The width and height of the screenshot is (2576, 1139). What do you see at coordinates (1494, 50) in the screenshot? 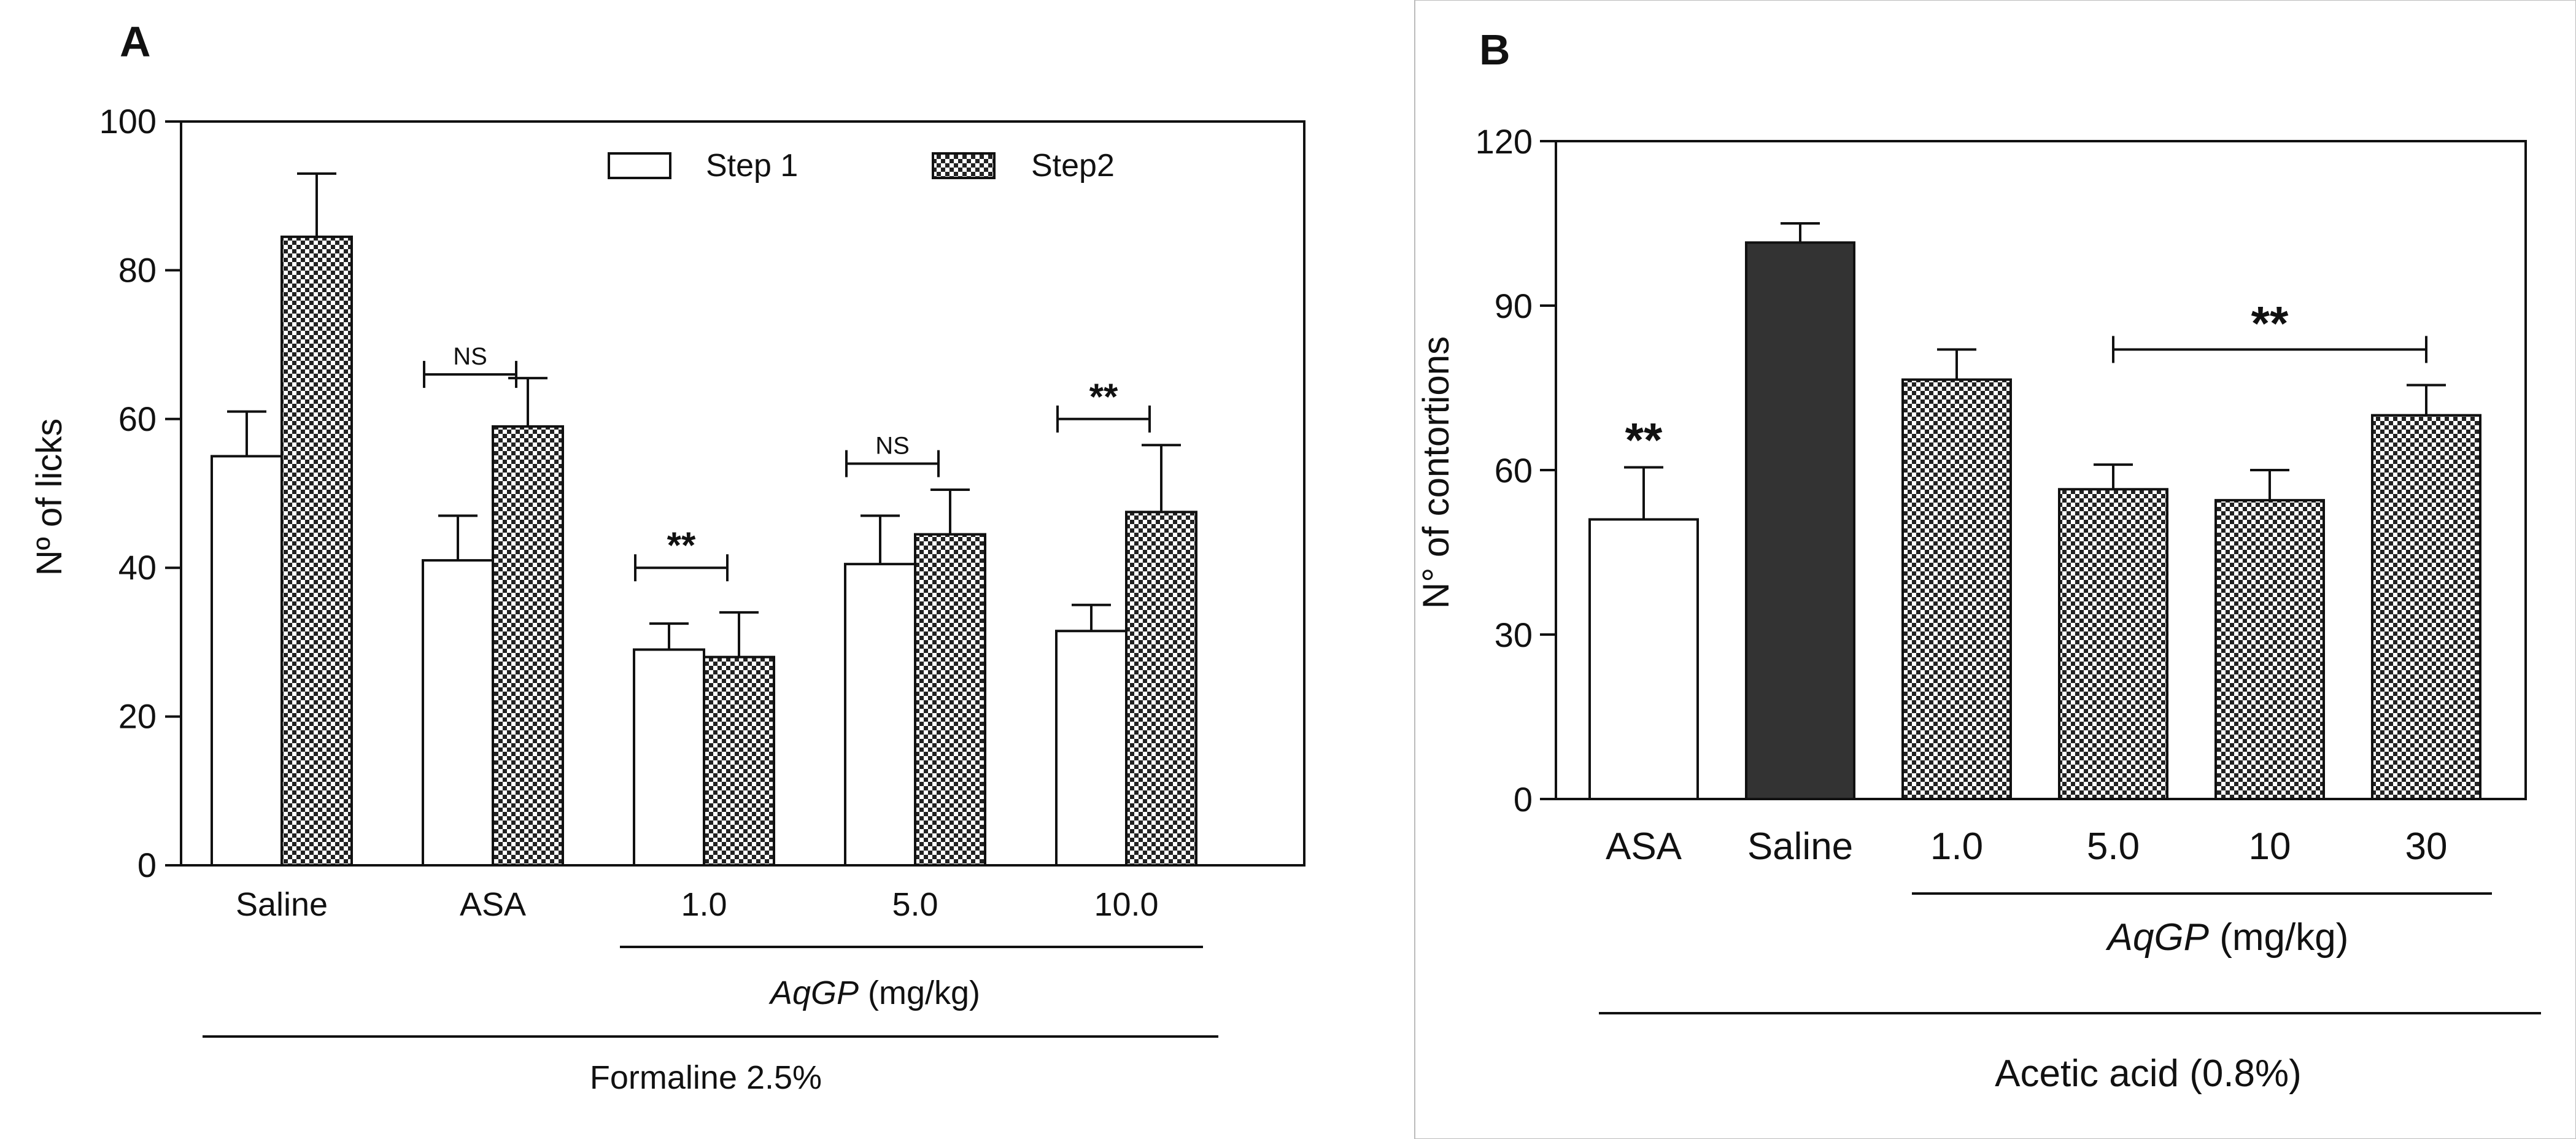
I see `panel-b-label: B` at bounding box center [1494, 50].